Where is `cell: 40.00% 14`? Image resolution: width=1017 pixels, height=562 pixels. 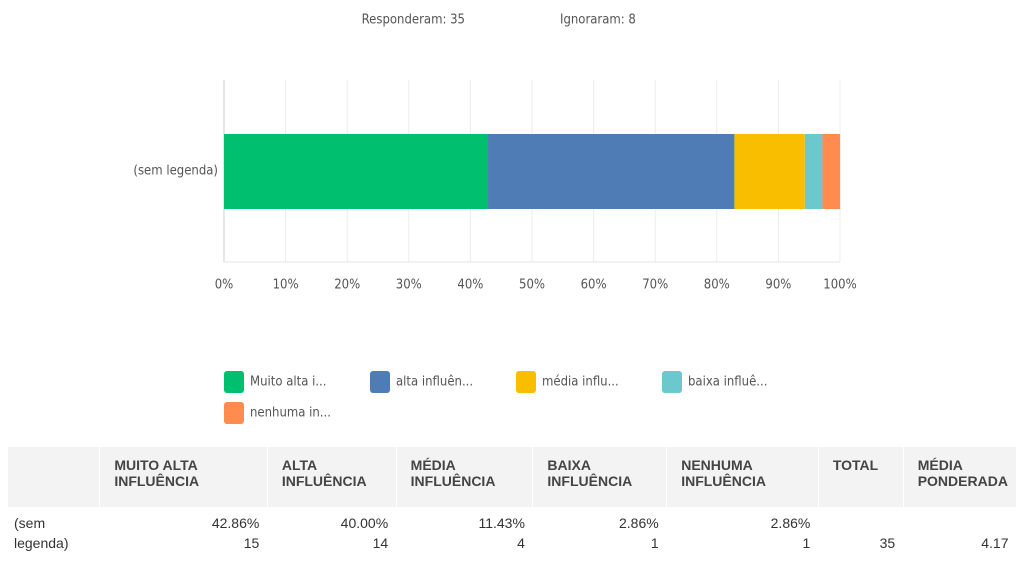 cell: 40.00% 14 is located at coordinates (331, 530).